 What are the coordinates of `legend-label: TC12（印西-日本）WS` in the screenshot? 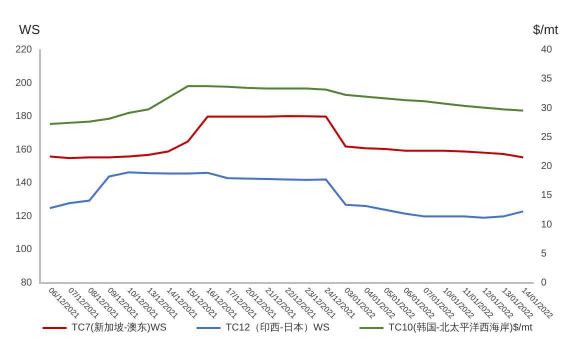 It's located at (278, 328).